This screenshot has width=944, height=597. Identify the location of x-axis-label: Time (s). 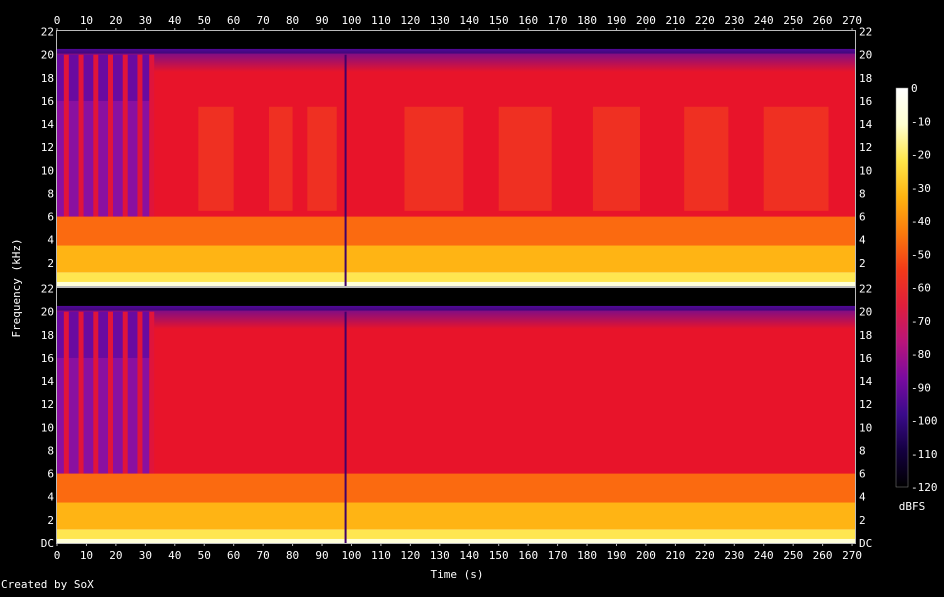
(457, 574).